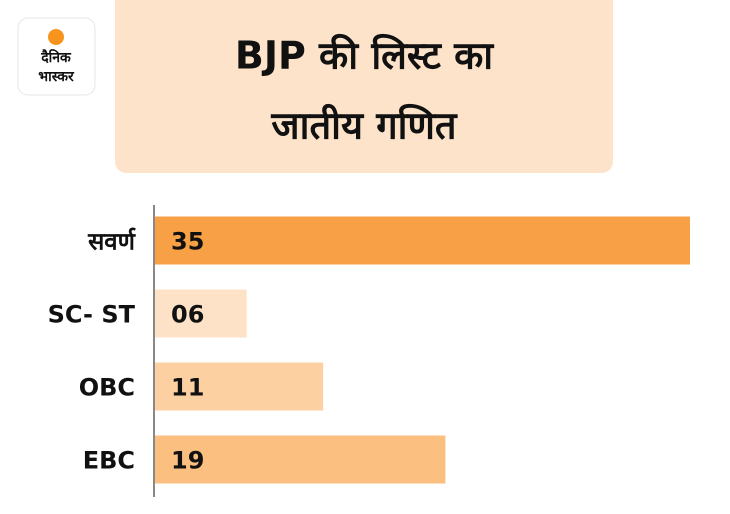 Image resolution: width=730 pixels, height=514 pixels. Describe the element at coordinates (187, 315) in the screenshot. I see `value-label: 06` at that location.